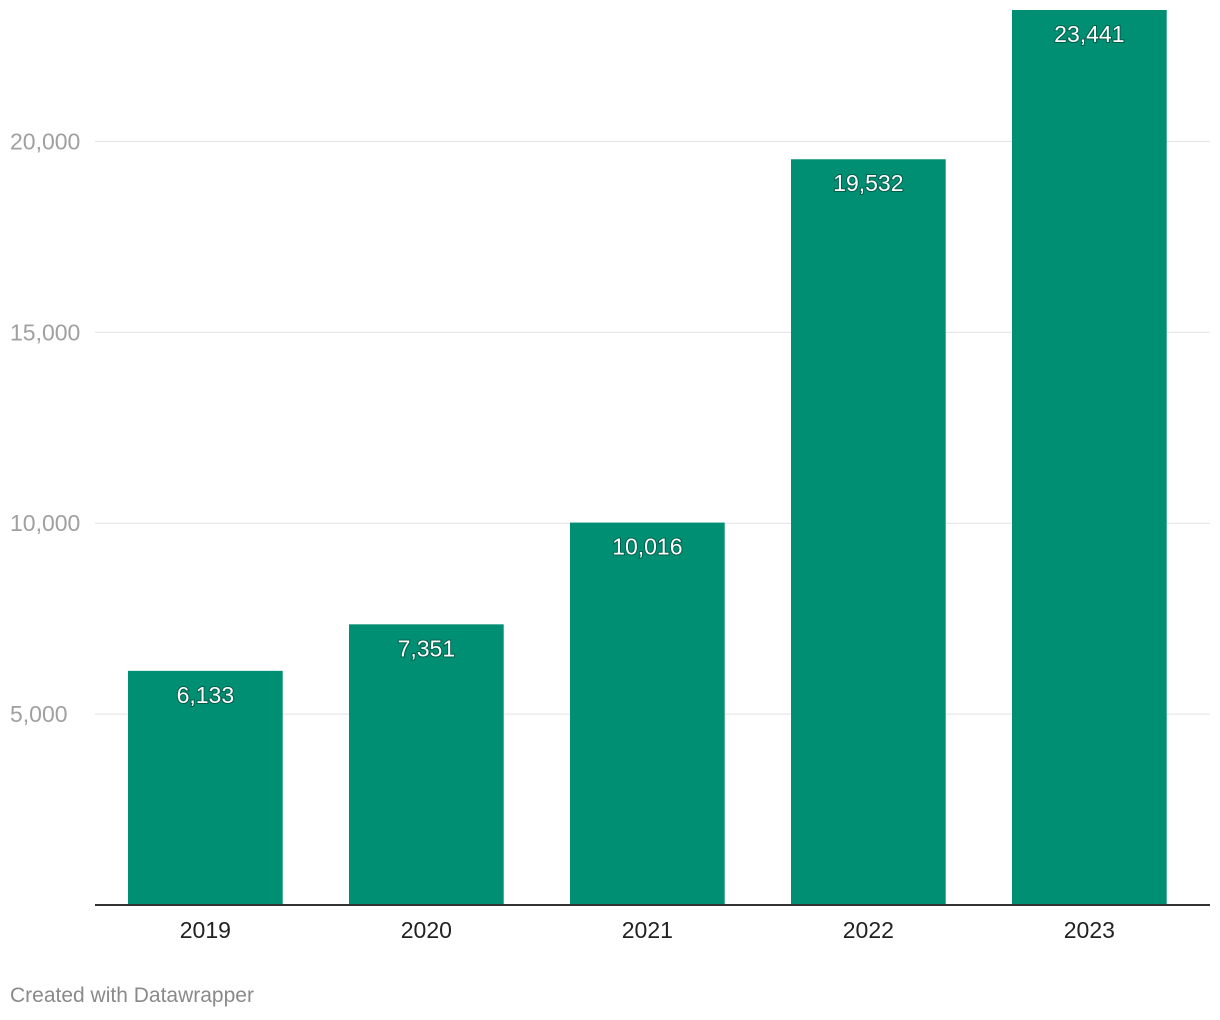 Image resolution: width=1220 pixels, height=1020 pixels. Describe the element at coordinates (426, 930) in the screenshot. I see `x-tick-label: 2020` at that location.